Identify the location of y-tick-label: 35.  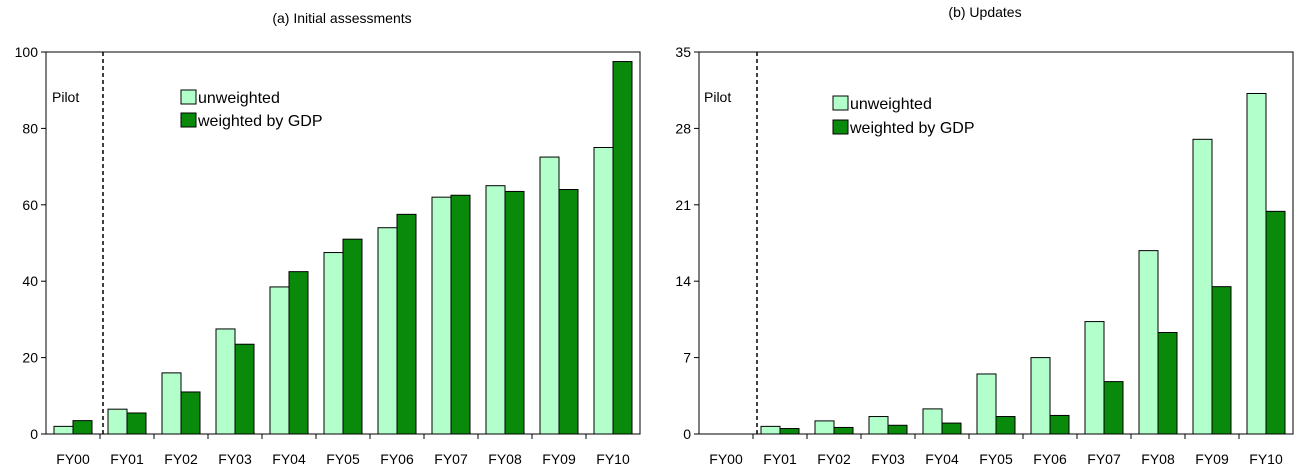
(683, 52).